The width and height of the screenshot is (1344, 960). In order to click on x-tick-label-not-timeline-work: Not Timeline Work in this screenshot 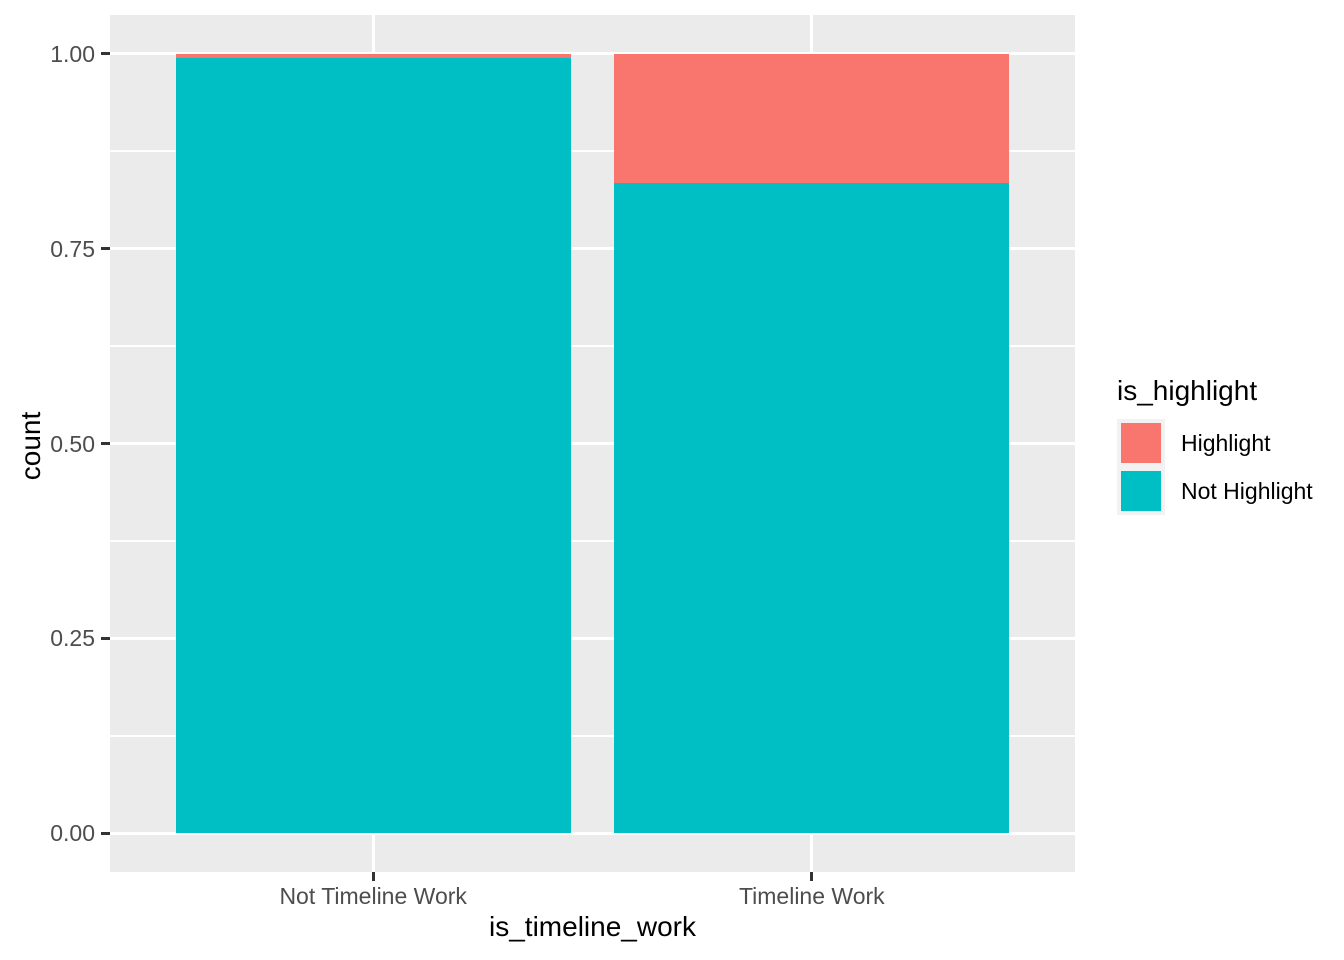, I will do `click(373, 896)`.